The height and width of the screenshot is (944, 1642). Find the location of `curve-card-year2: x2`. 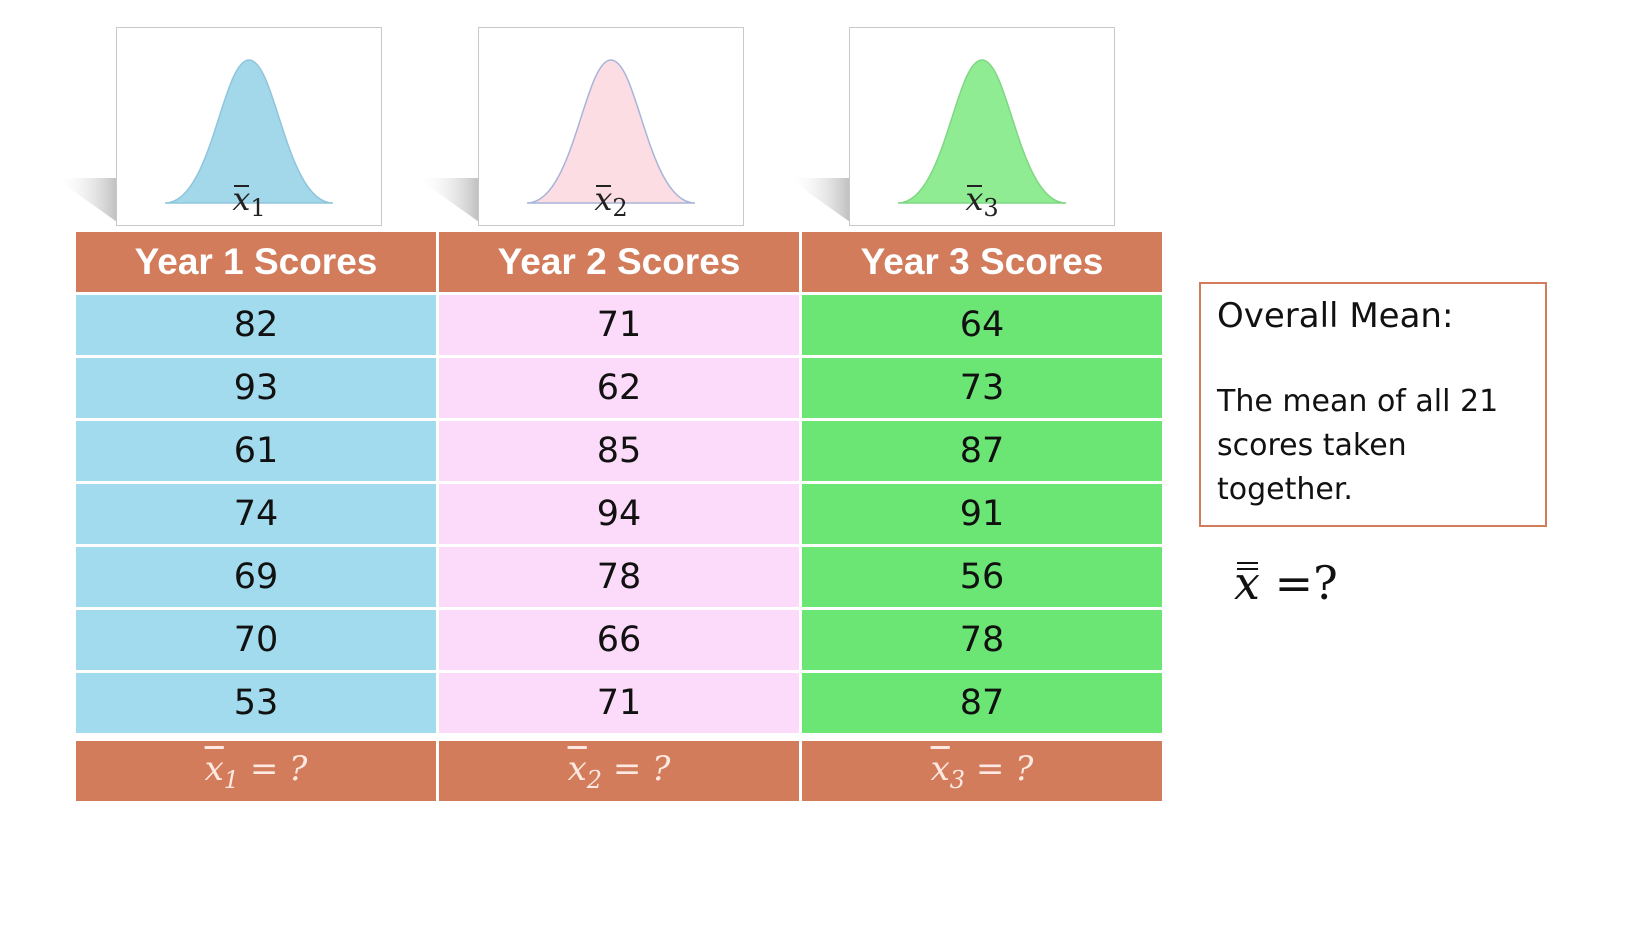

curve-card-year2: x2 is located at coordinates (611, 126).